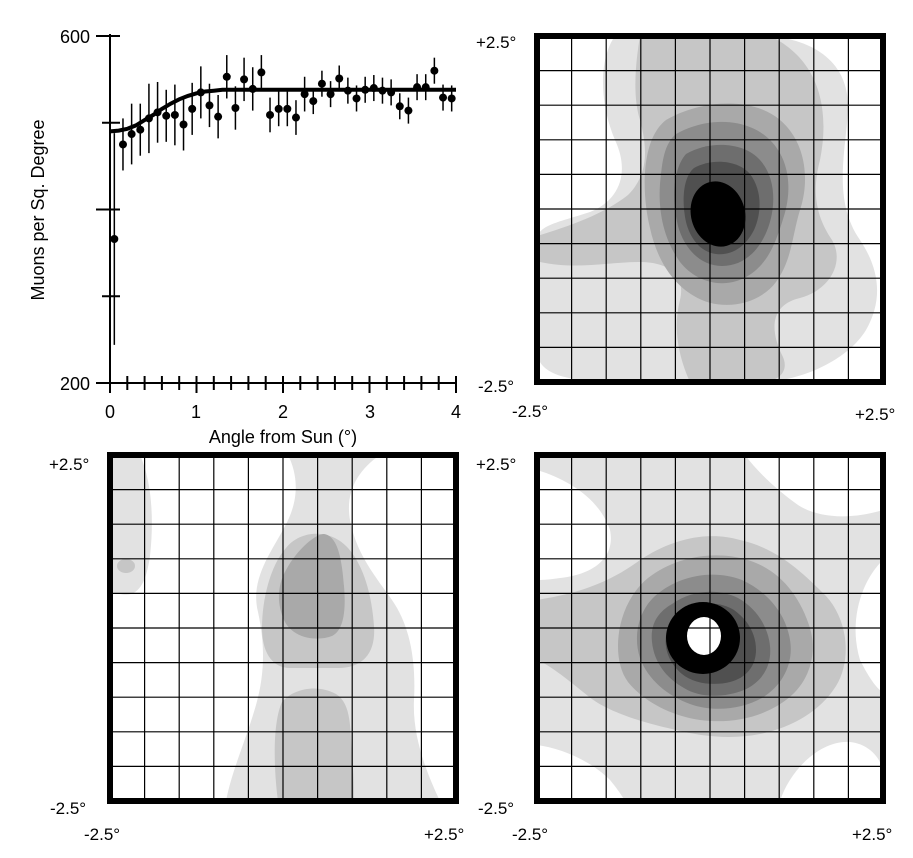 This screenshot has width=913, height=858. What do you see at coordinates (131, 525) in the screenshot?
I see `contour-level-1-left` at bounding box center [131, 525].